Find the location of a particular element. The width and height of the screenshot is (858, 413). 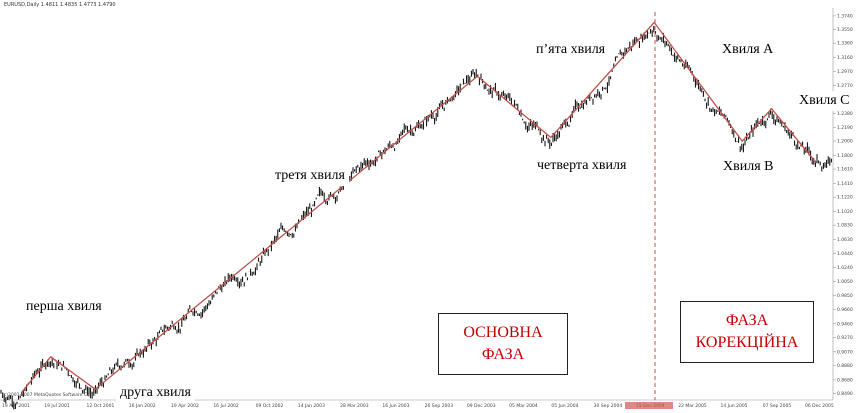

x-tick-label: 05 Mar 2004 is located at coordinates (523, 406).